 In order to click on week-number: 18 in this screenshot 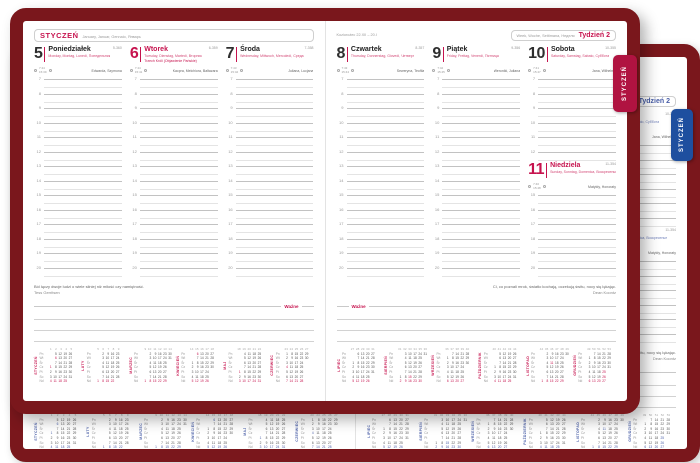, I will do `click(239, 349)`.